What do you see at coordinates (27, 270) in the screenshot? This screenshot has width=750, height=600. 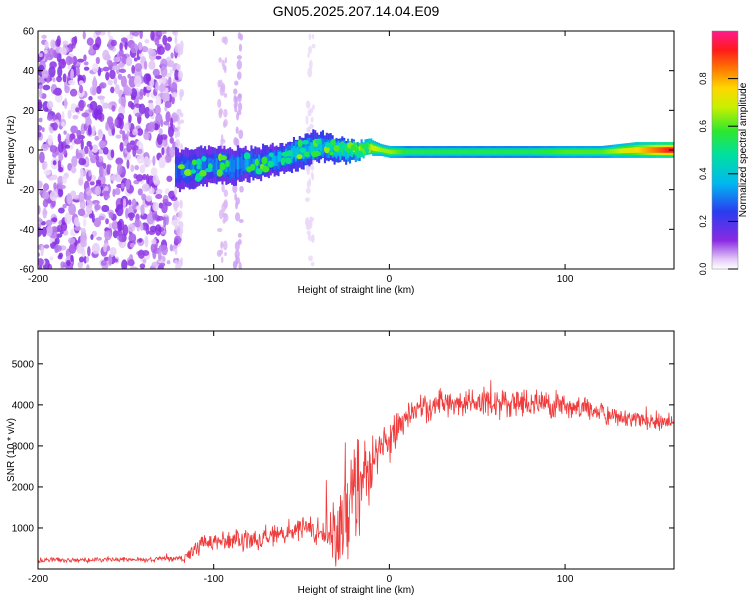 I see `spectrogram-y-tick-label: -60` at bounding box center [27, 270].